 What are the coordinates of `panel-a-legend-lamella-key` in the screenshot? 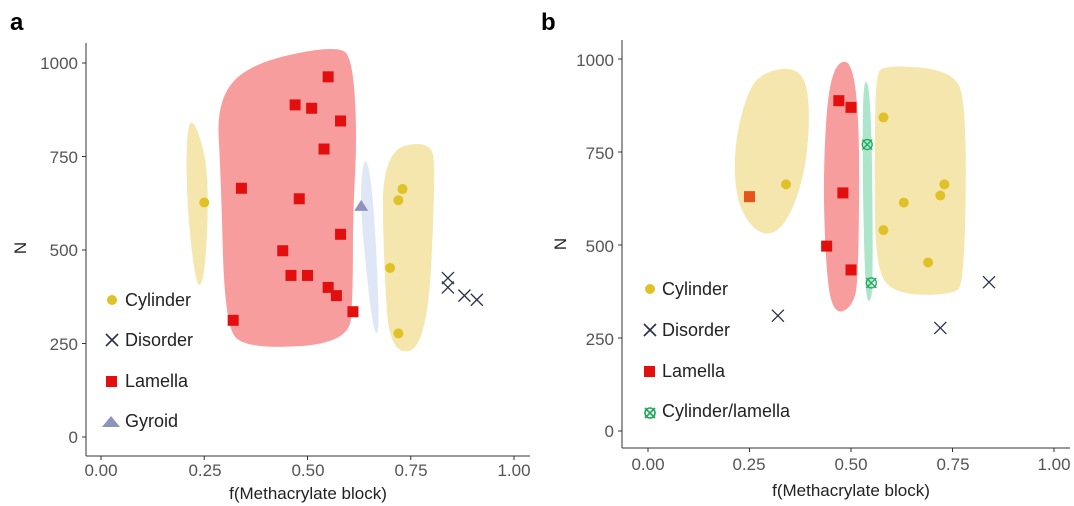 It's located at (111, 381).